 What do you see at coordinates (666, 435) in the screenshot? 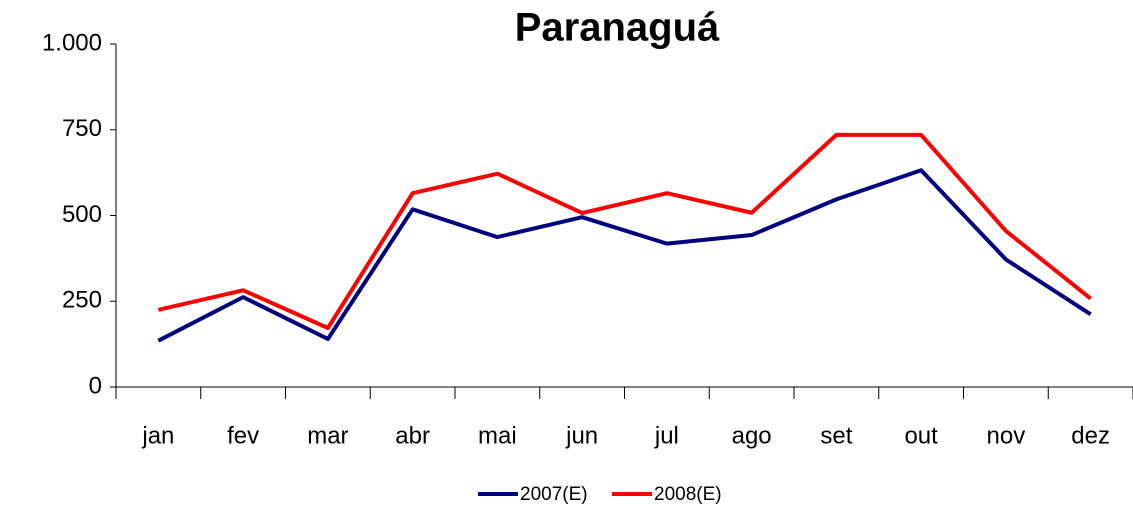
I see `x-tick-label: jul` at bounding box center [666, 435].